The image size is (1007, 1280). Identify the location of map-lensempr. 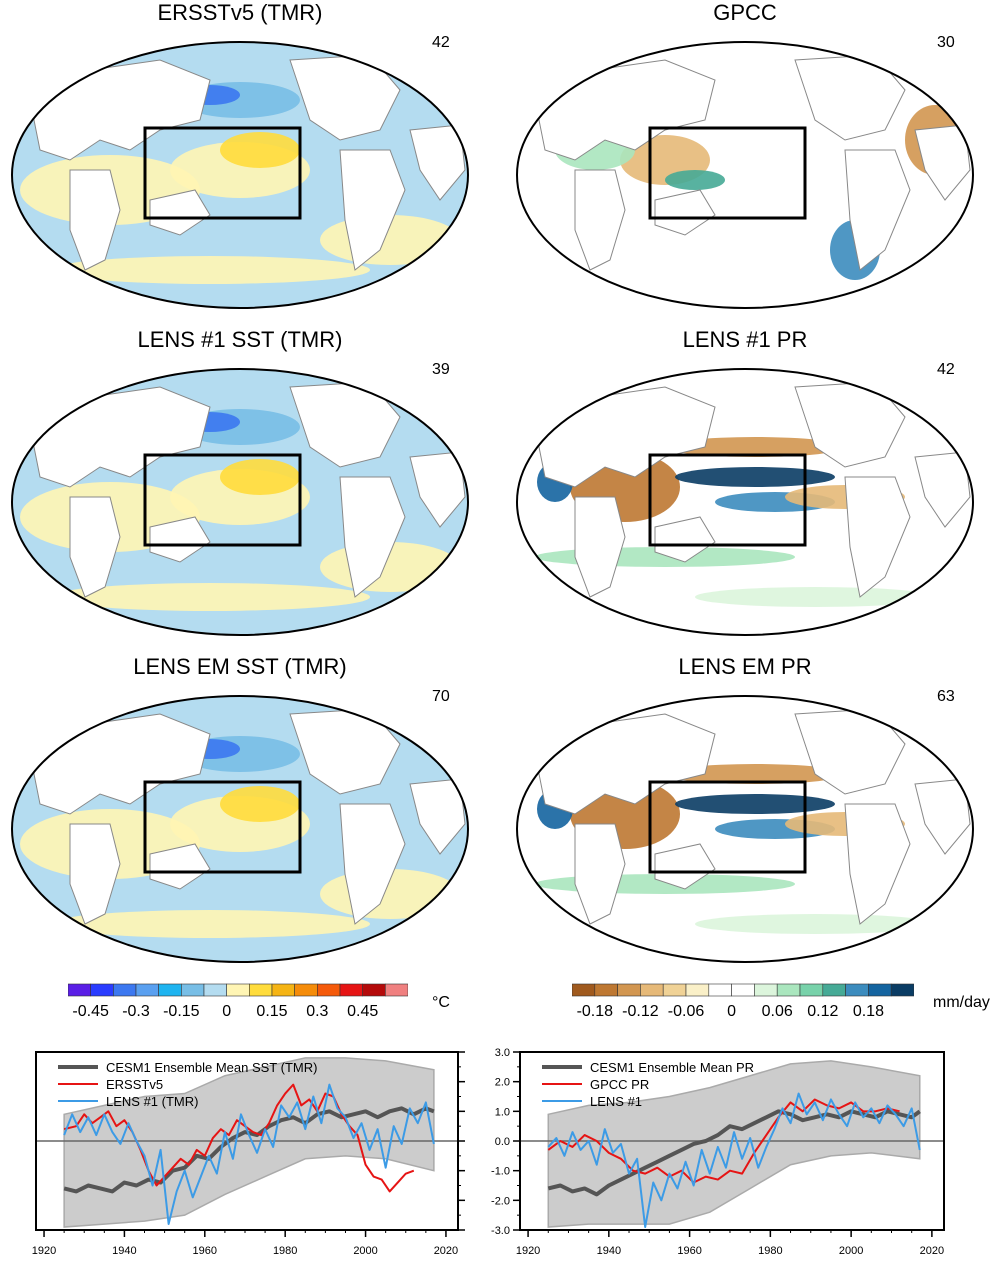
(745, 829).